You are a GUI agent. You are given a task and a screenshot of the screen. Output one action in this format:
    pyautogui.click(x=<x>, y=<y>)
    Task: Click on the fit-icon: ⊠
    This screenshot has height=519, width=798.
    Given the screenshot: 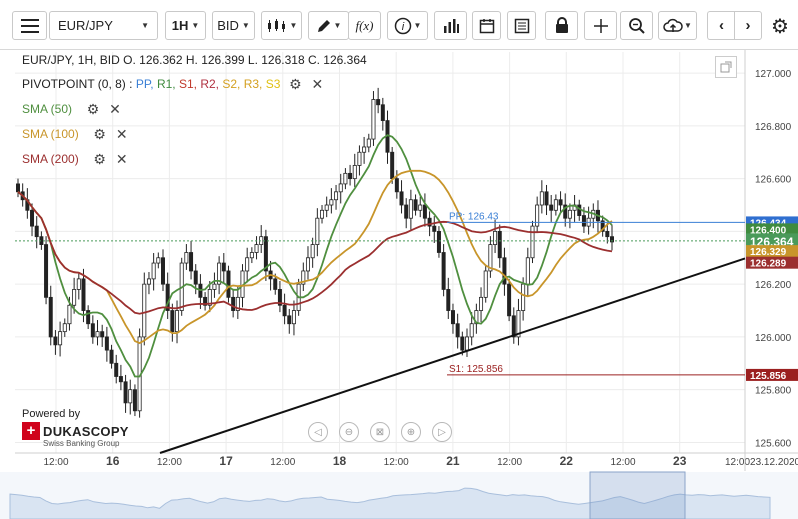 What is the action you would take?
    pyautogui.click(x=380, y=432)
    